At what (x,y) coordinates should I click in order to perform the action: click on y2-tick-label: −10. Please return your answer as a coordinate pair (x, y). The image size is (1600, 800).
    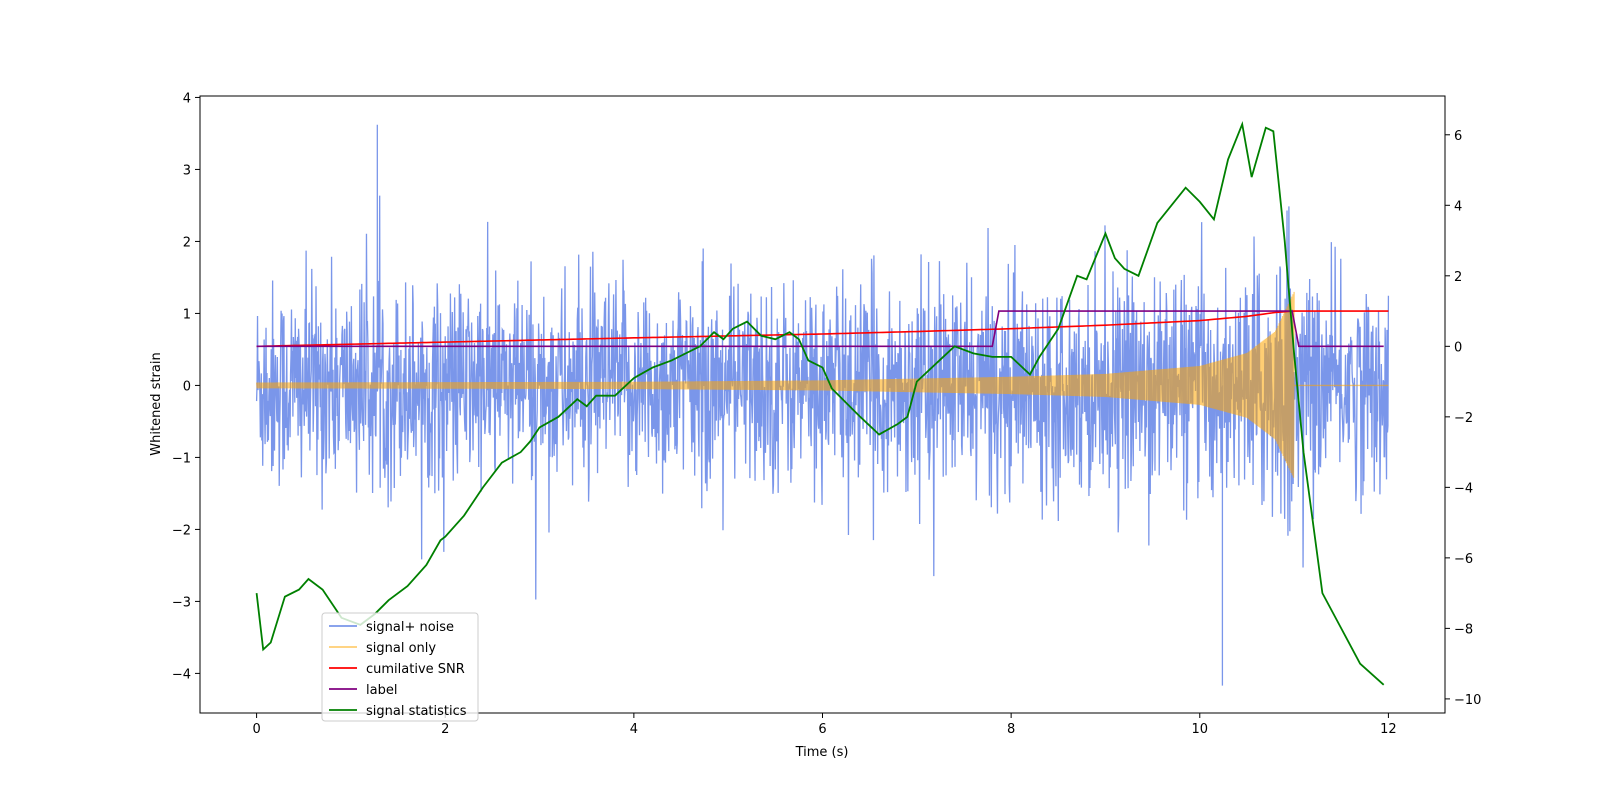
    Looking at the image, I should click on (1467, 700).